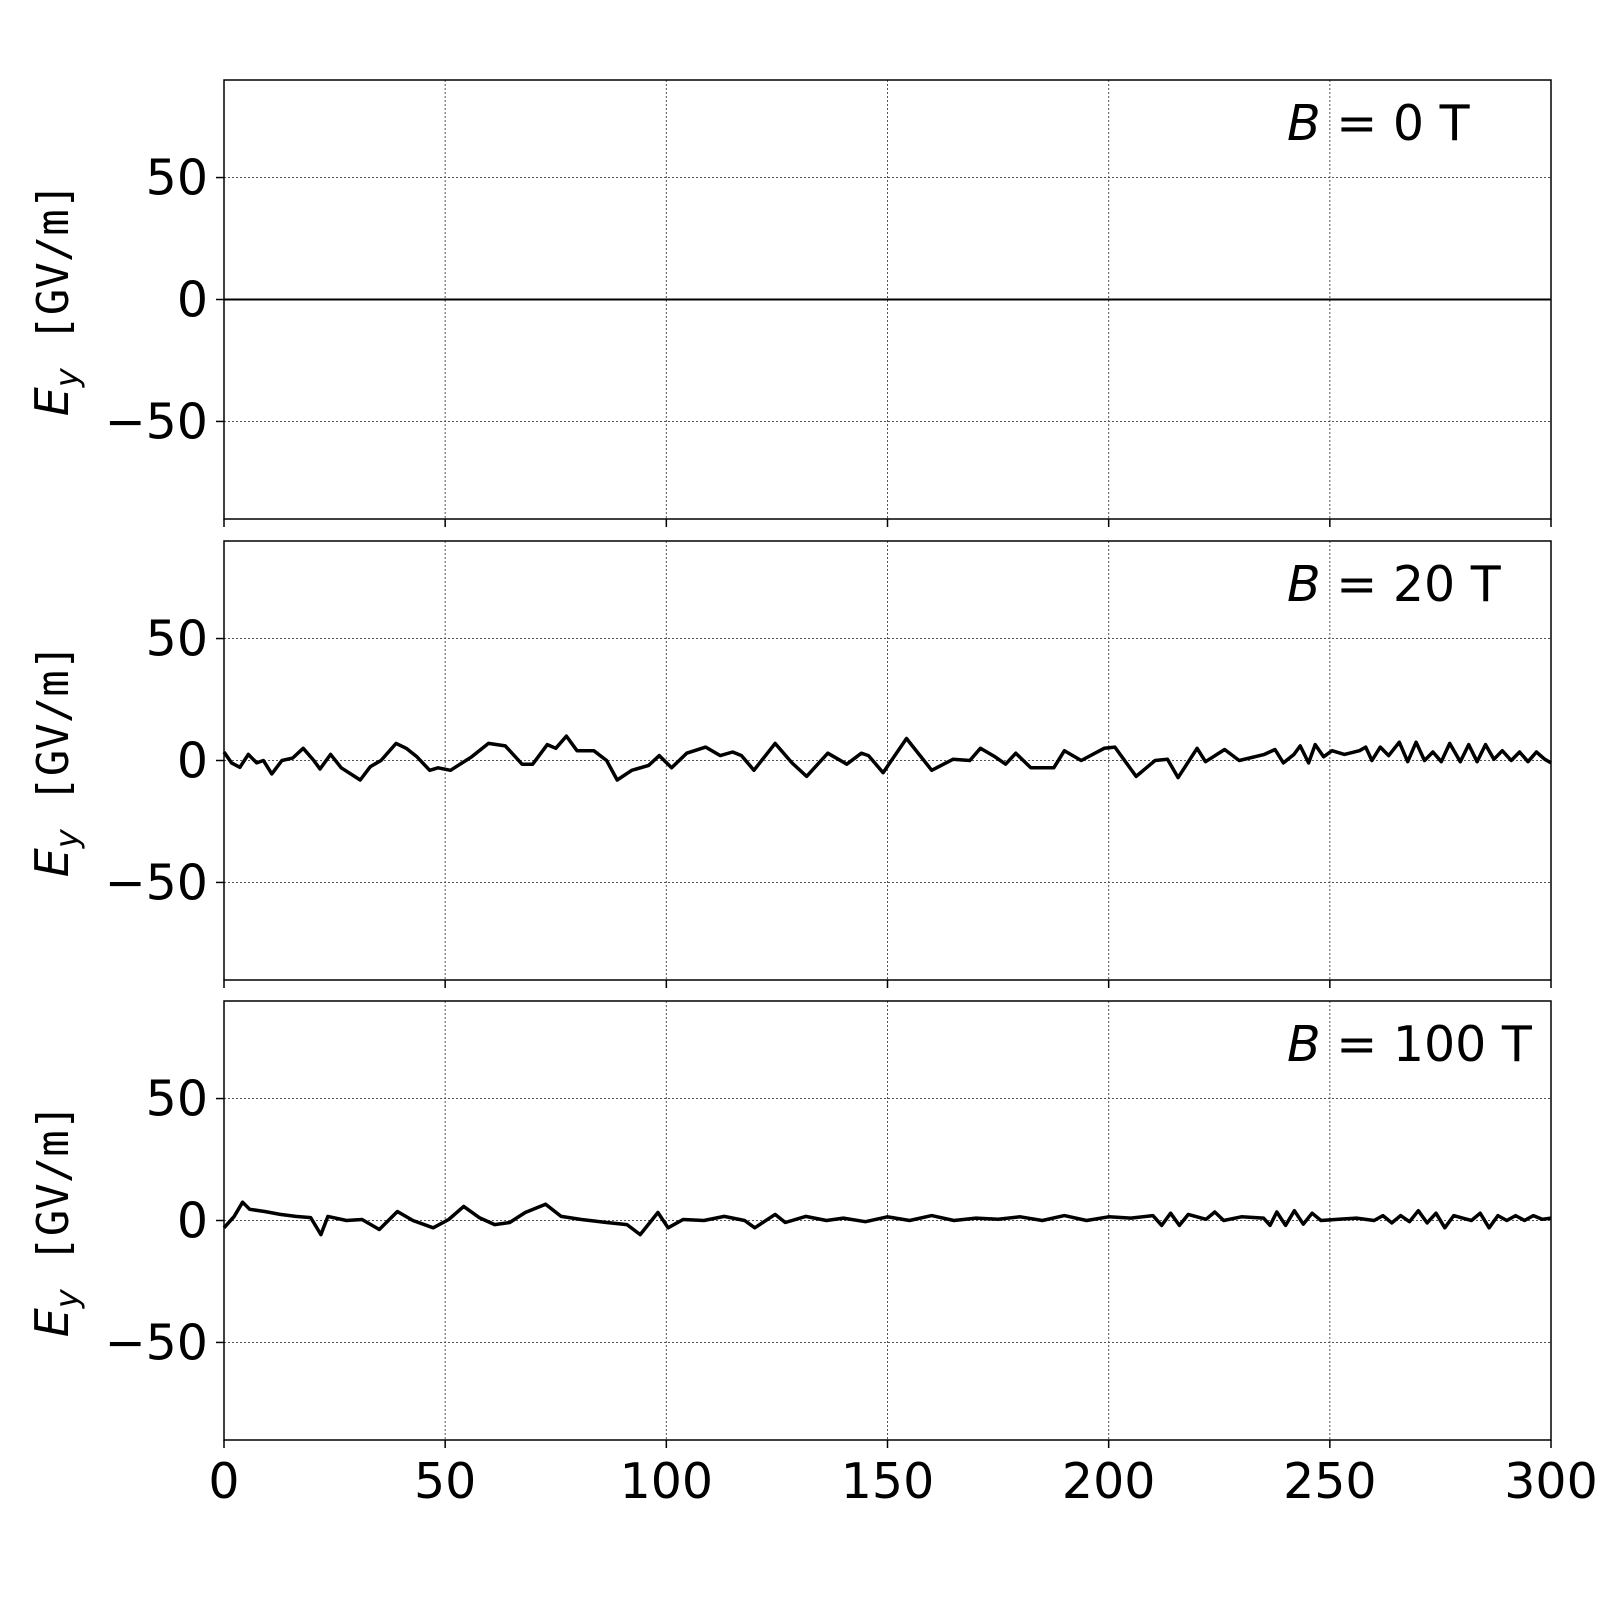  I want to click on x-tick-label: 150, so click(888, 1481).